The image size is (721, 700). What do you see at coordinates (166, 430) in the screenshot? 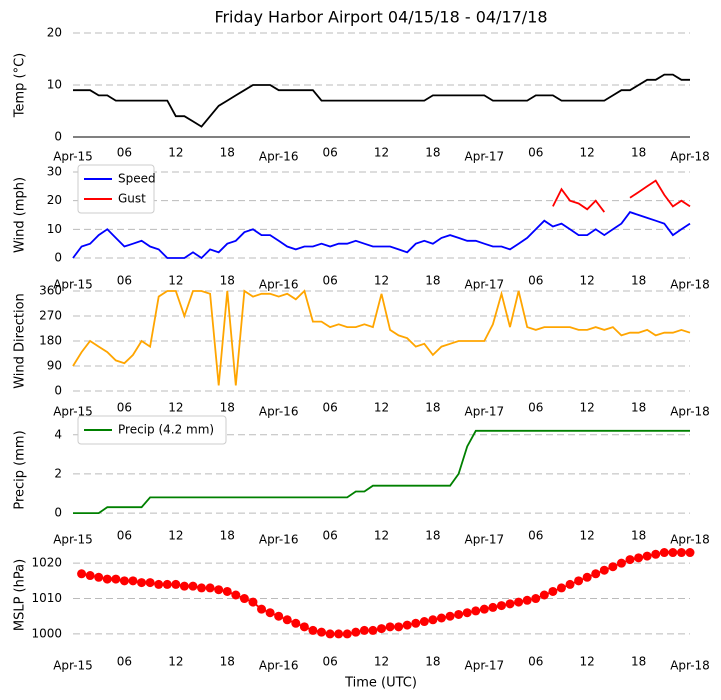
I see `legend-label: Precip (4.2 mm)` at bounding box center [166, 430].